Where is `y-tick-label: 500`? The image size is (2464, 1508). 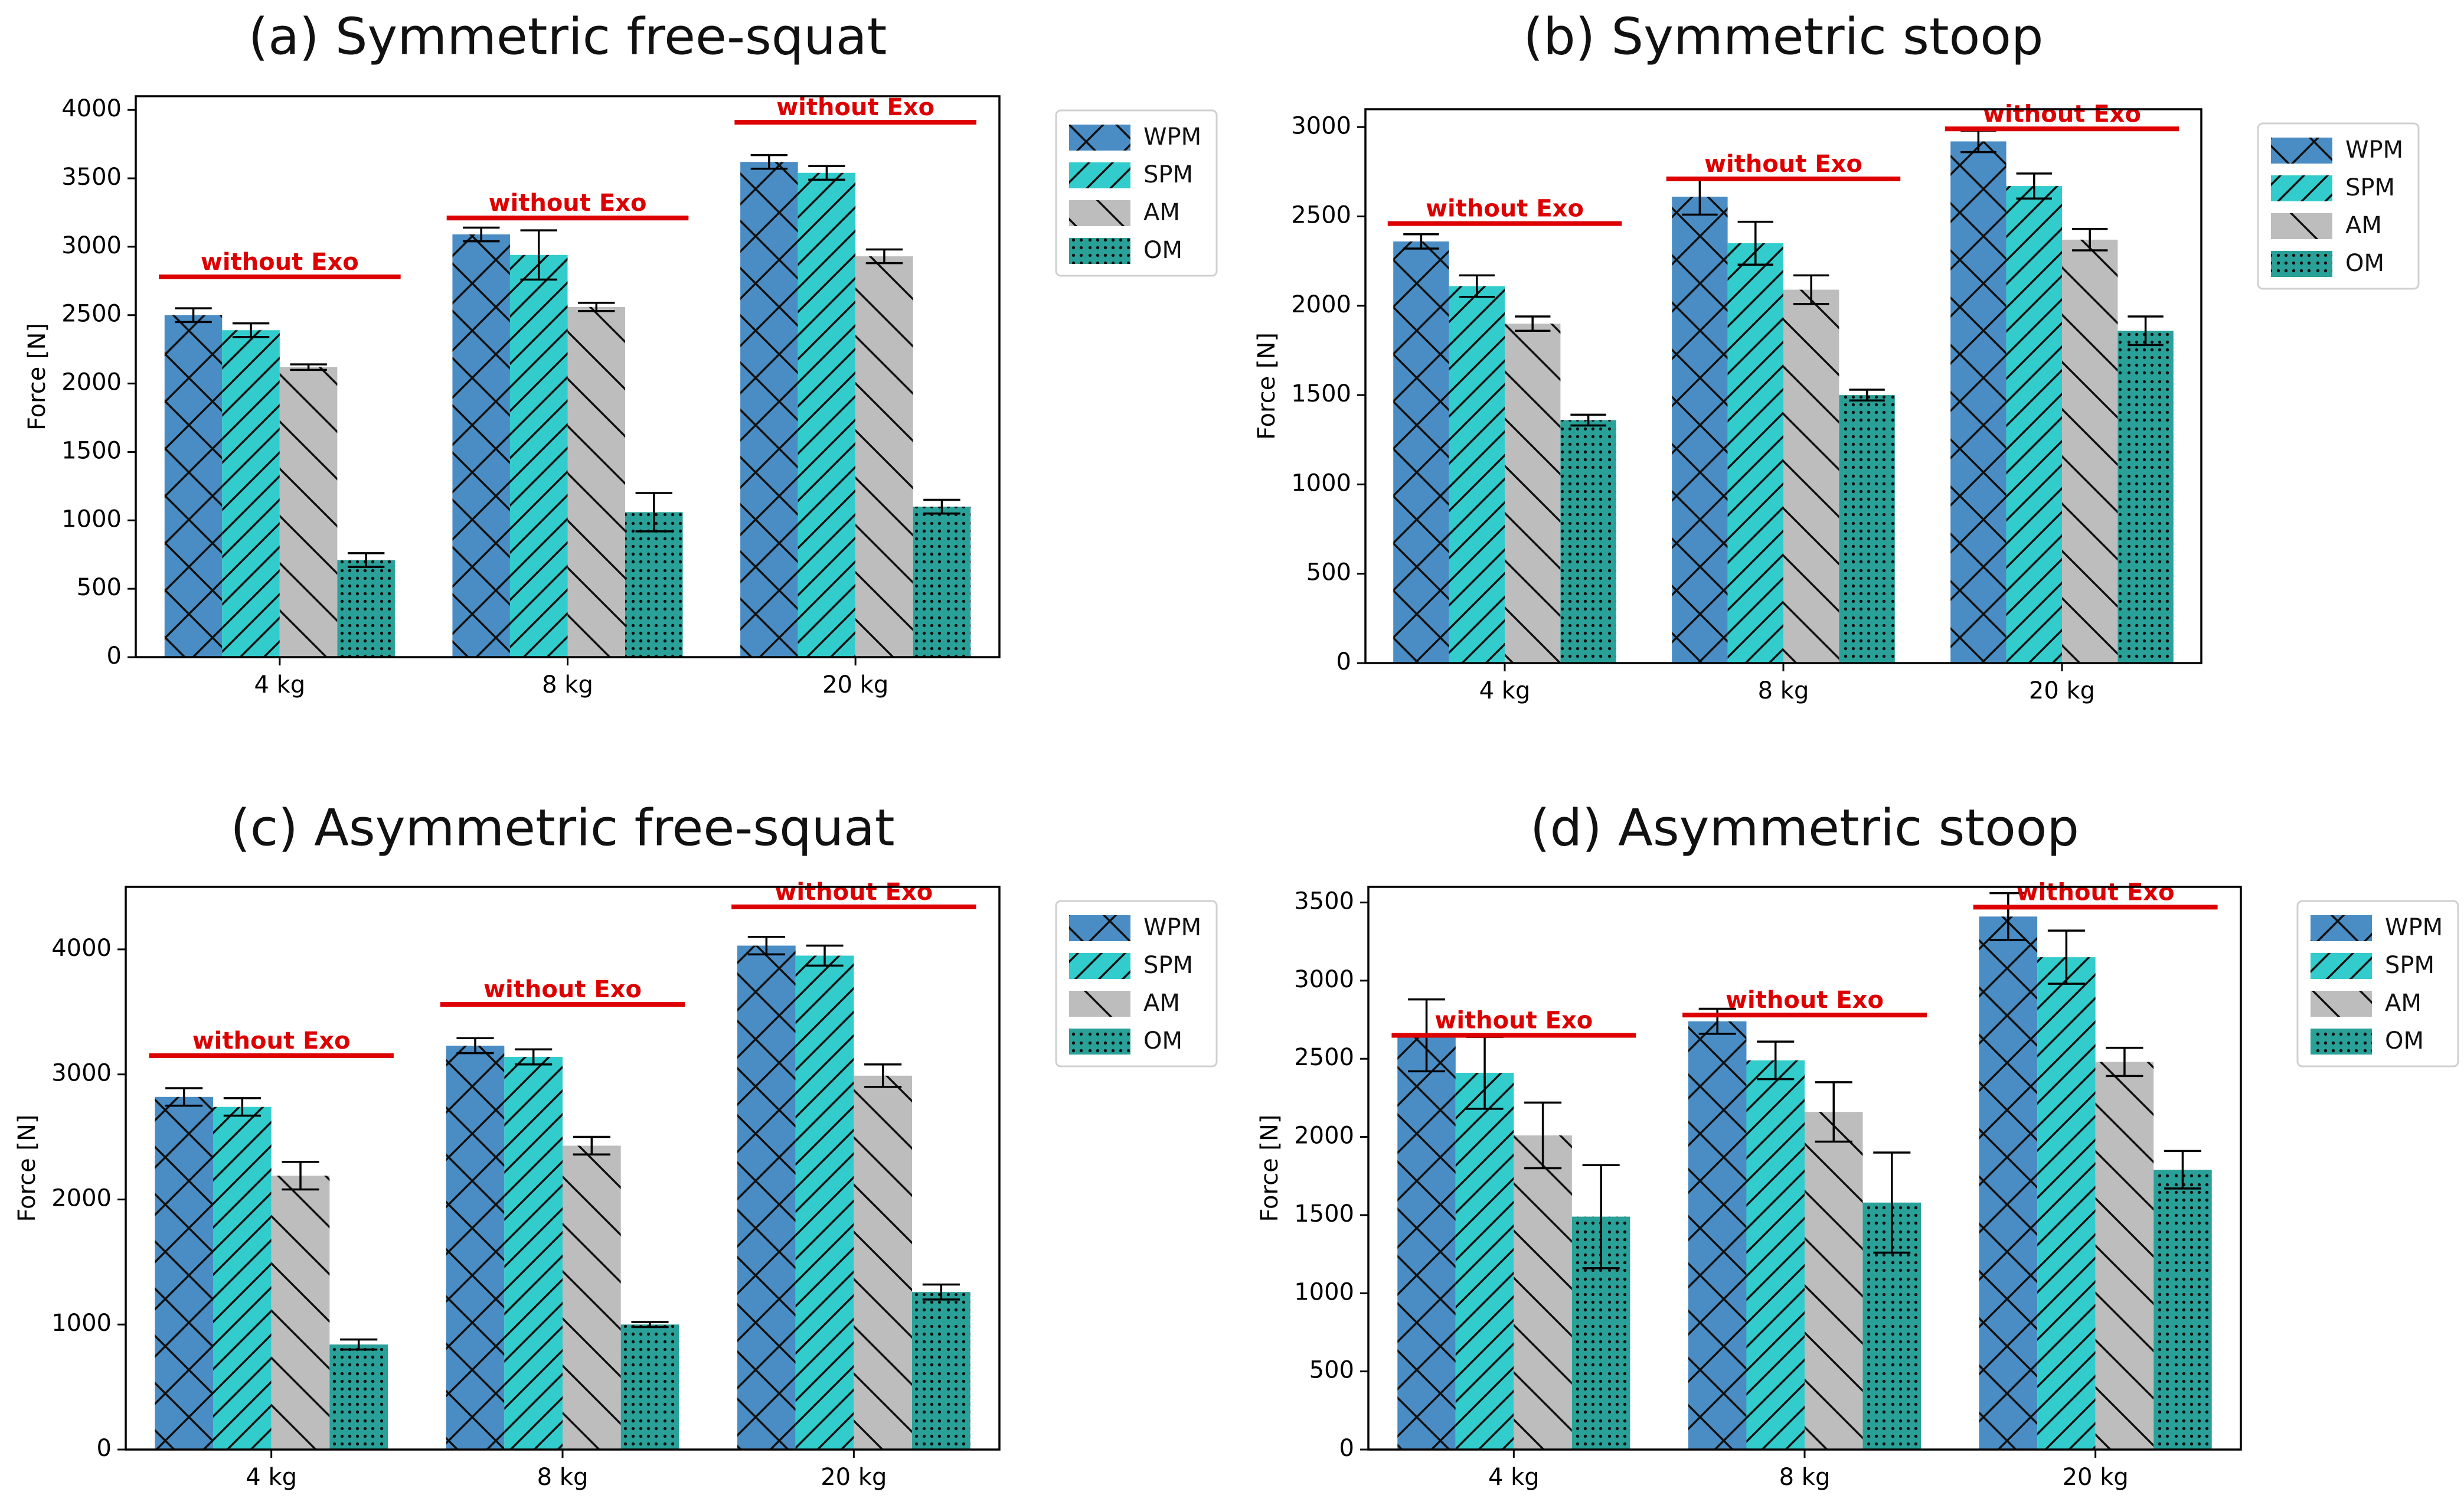
y-tick-label: 500 is located at coordinates (1331, 1370).